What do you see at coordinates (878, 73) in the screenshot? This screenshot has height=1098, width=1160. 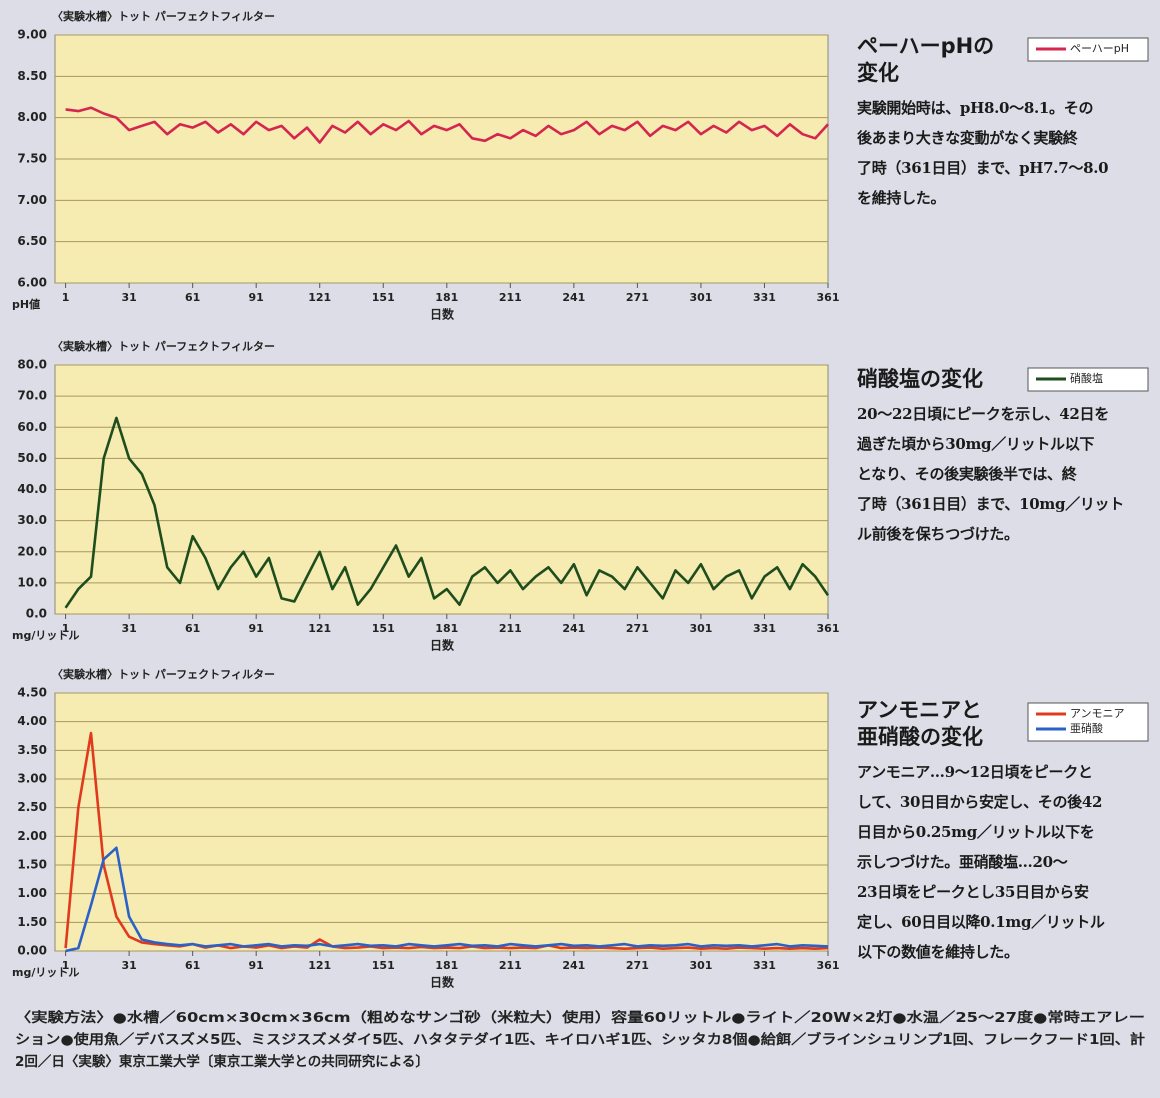 I see `panel-heading: 変化` at bounding box center [878, 73].